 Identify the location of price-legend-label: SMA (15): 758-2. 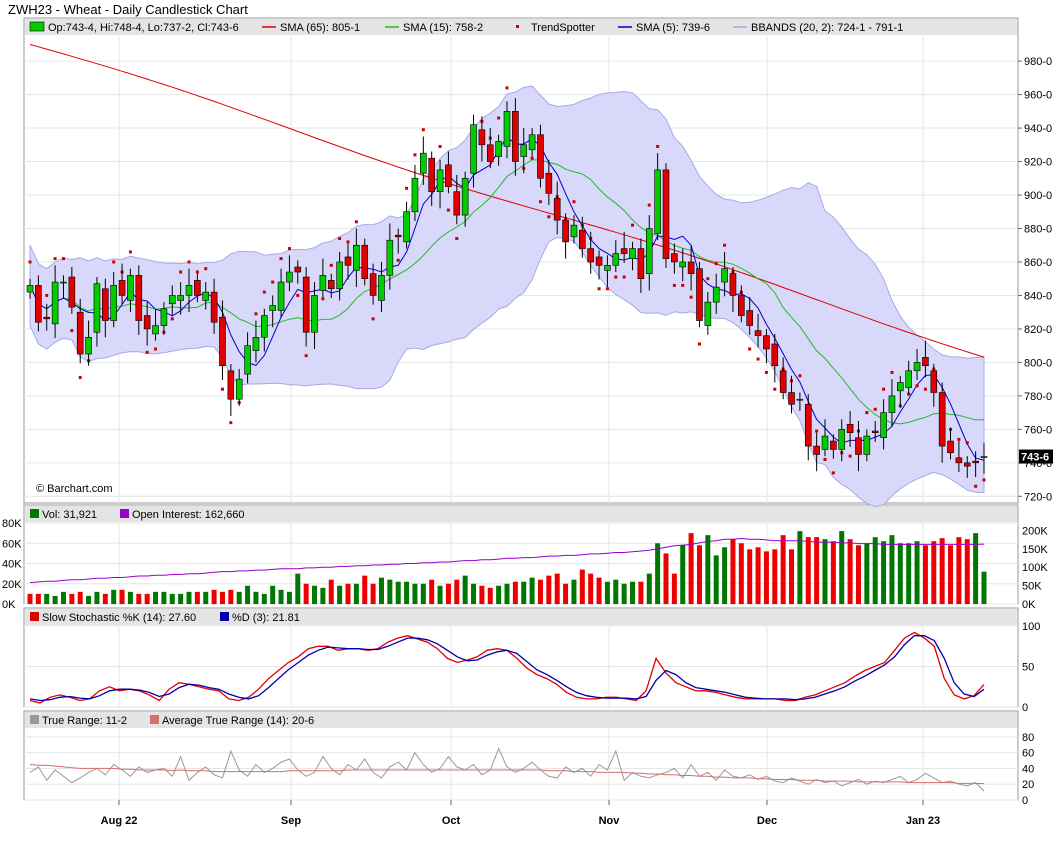
(443, 28).